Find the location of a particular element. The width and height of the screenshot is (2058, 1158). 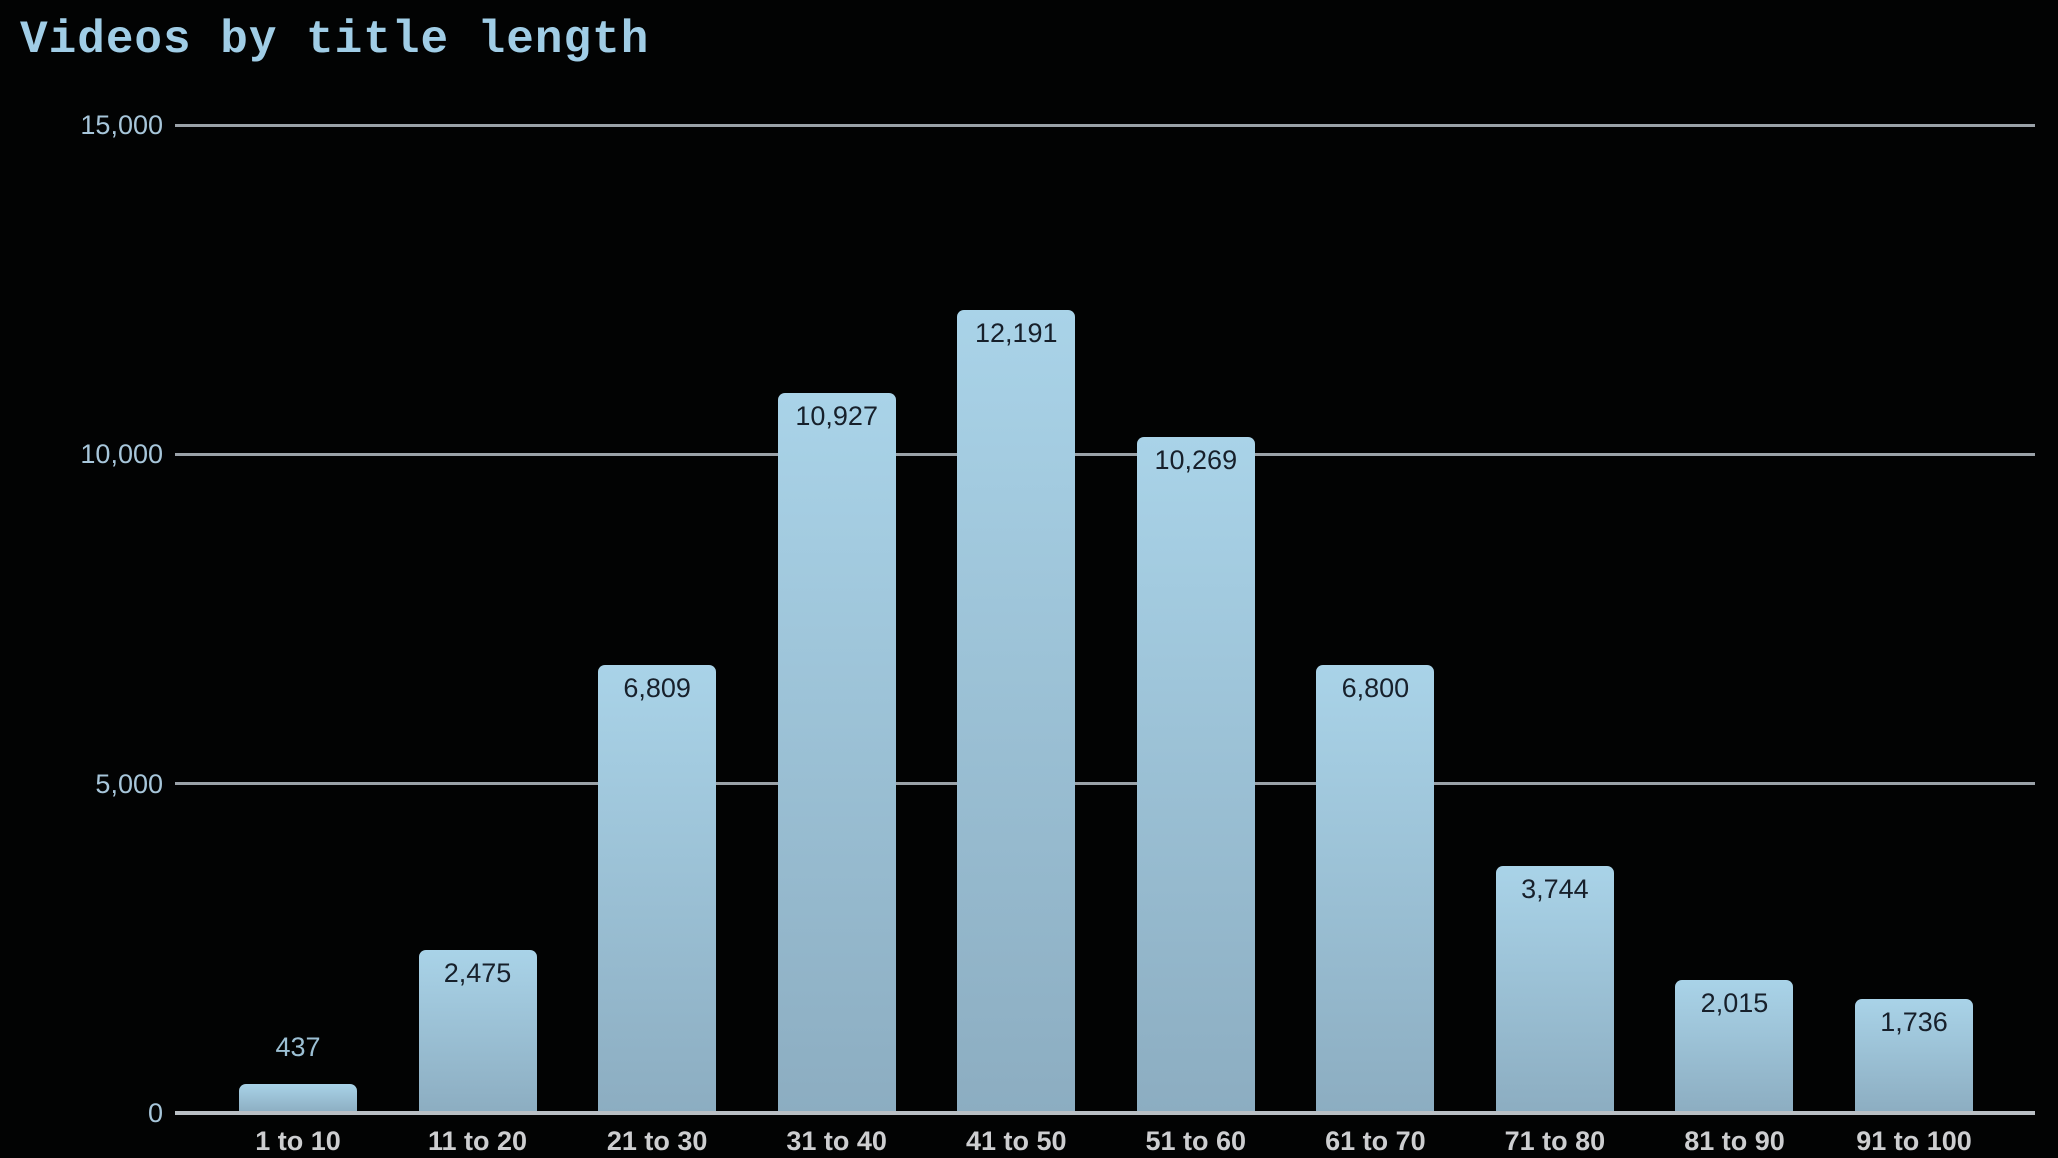

y-tick-label: 10,000 is located at coordinates (121, 454).